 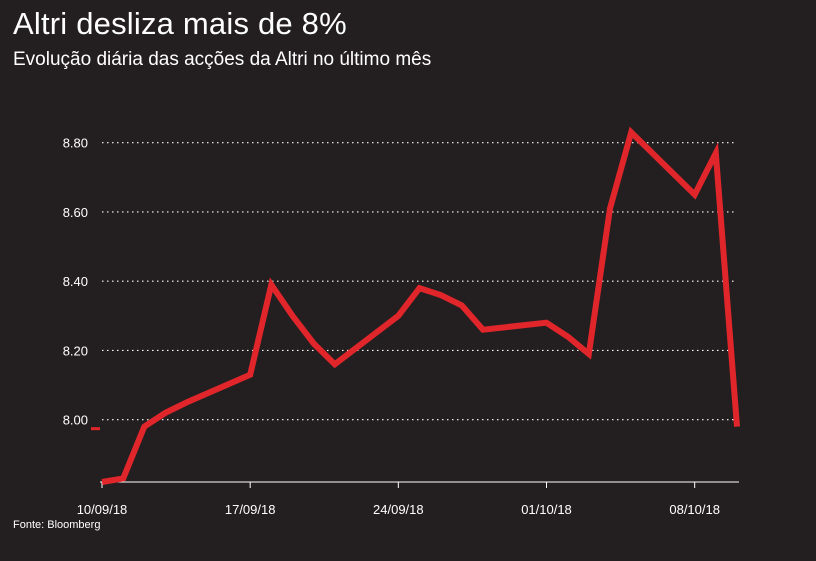 I want to click on x-axis, so click(x=419, y=484).